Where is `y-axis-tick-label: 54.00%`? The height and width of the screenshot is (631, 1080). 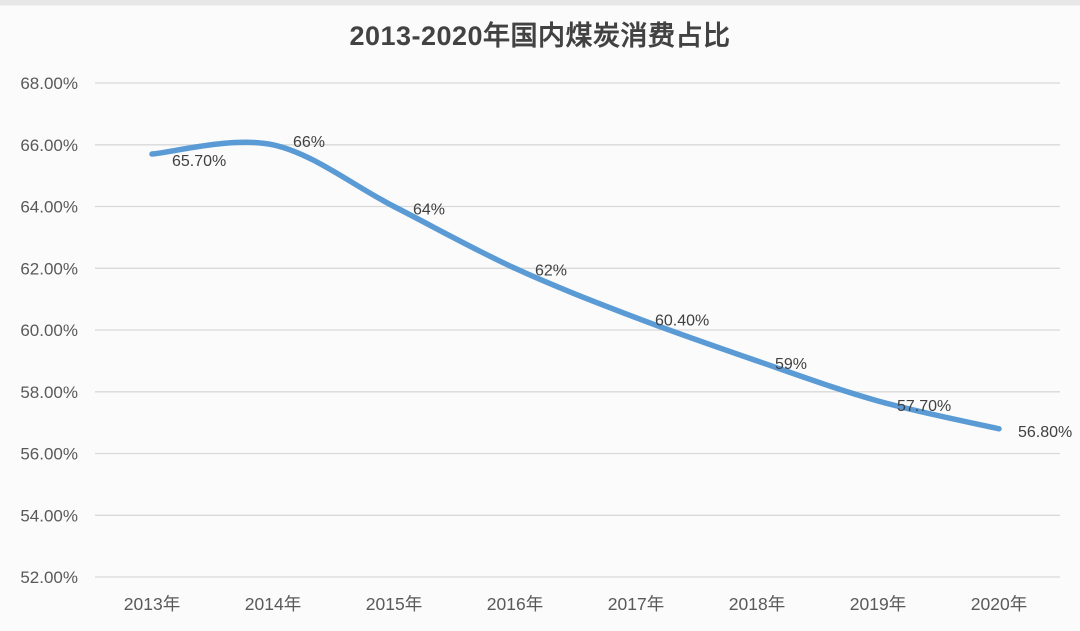 y-axis-tick-label: 54.00% is located at coordinates (49, 515).